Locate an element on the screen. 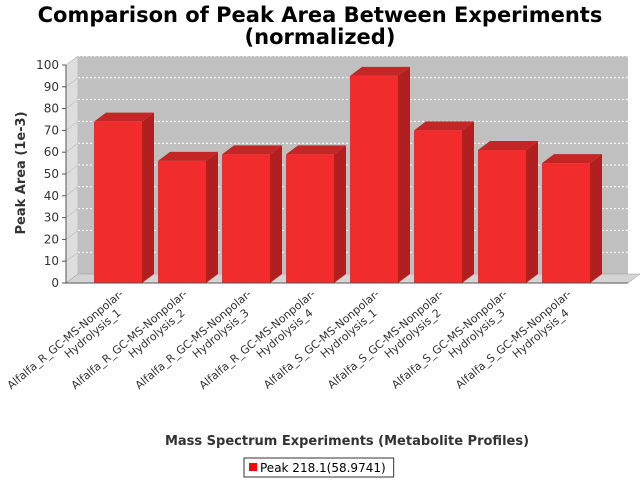 Image resolution: width=640 pixels, height=480 pixels. y-tick-label: 90 is located at coordinates (51, 87).